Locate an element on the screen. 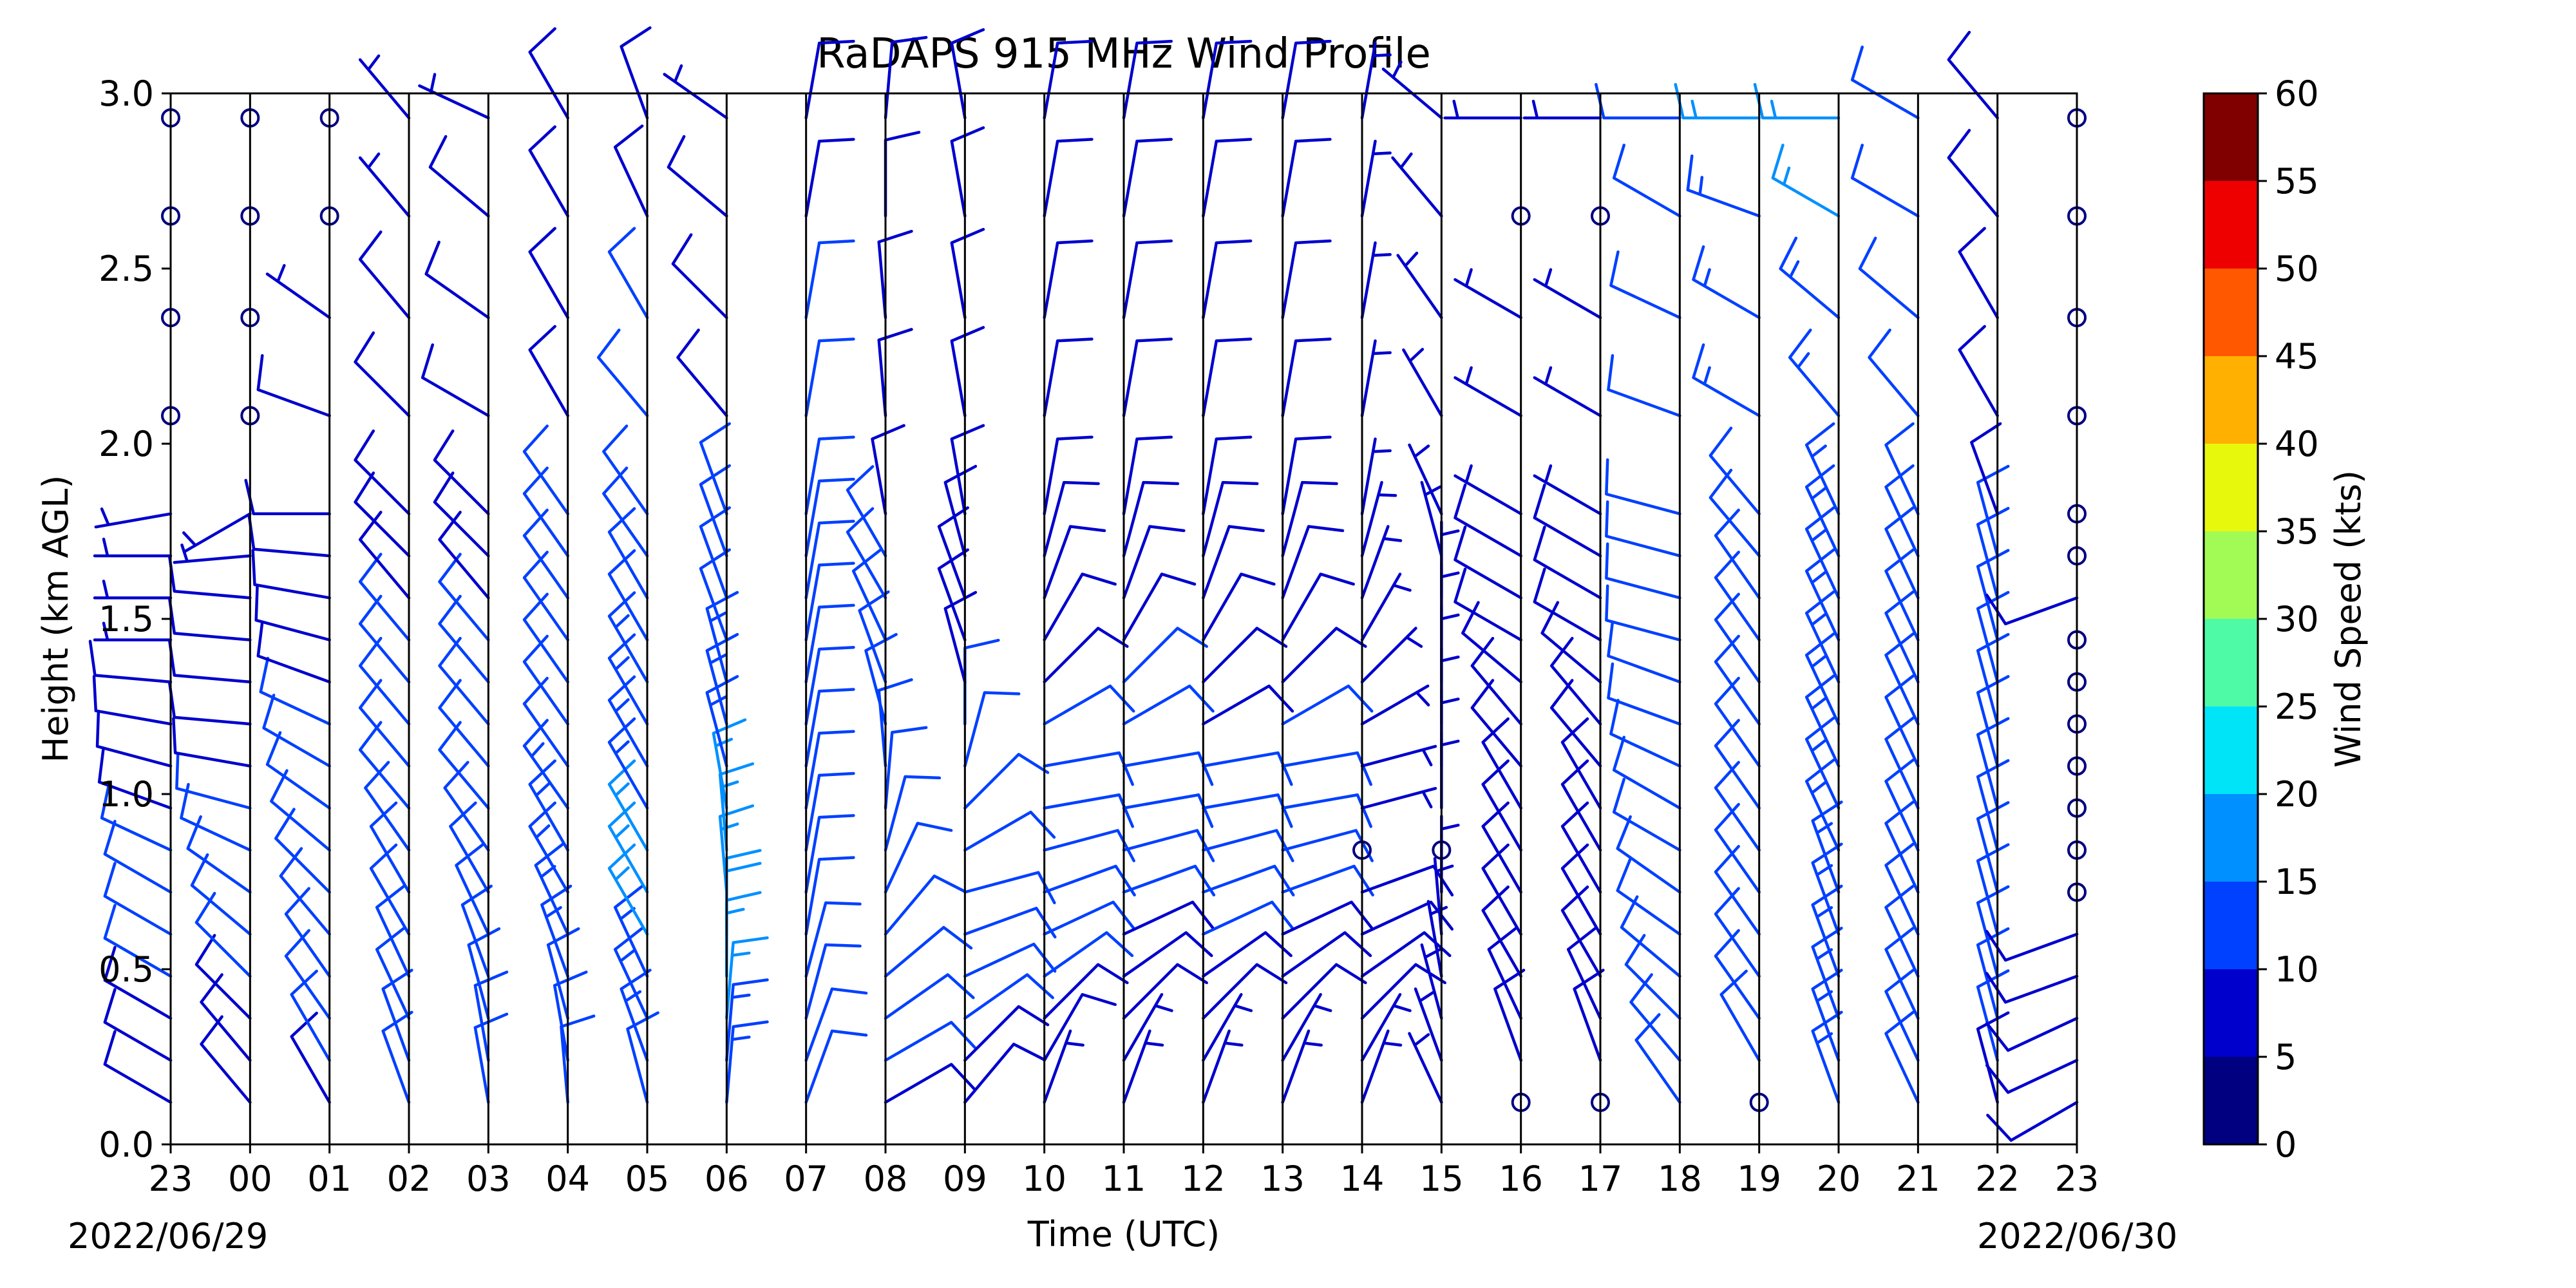 The width and height of the screenshot is (2576, 1288). colorbar-tick-label: 50 is located at coordinates (2297, 269).